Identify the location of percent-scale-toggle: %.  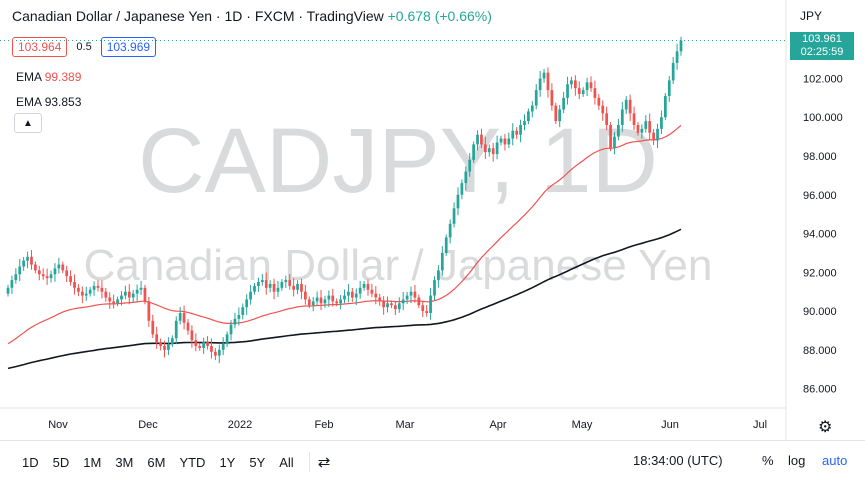
(768, 460).